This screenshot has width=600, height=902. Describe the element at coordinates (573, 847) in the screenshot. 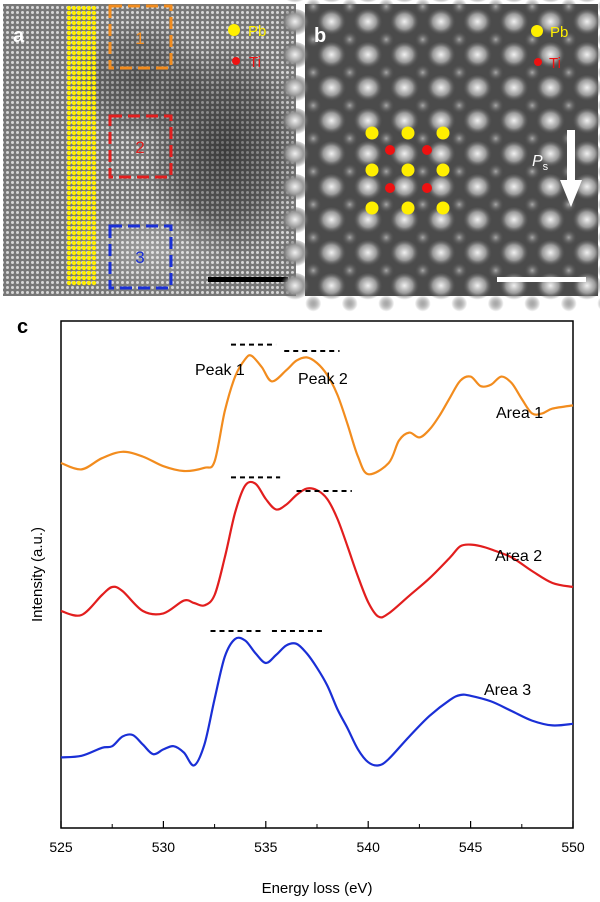

I see `x-tick-label: 550` at that location.